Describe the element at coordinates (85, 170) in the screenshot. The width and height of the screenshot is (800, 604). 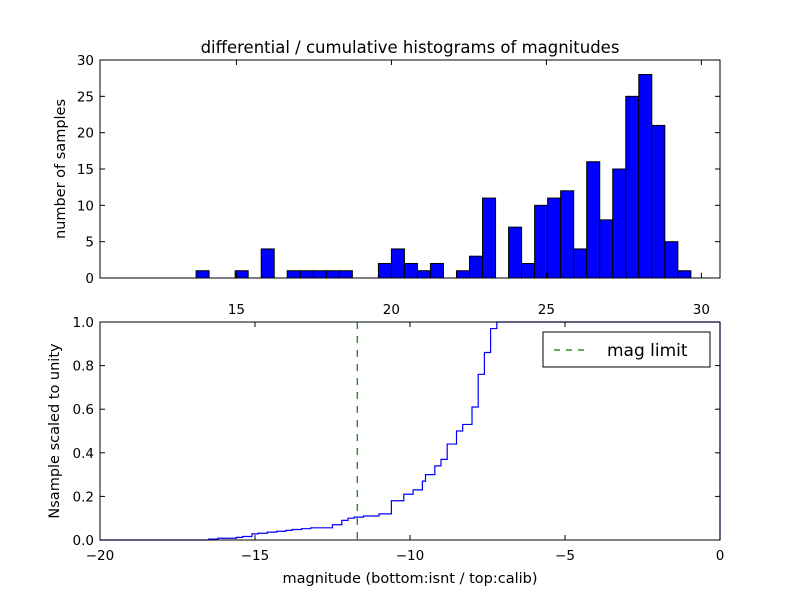
I see `y-tick-label: 15` at that location.